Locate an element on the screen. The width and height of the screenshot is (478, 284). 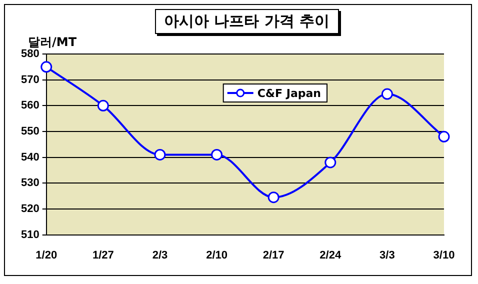
x-tick-label: 3/10 is located at coordinates (444, 255).